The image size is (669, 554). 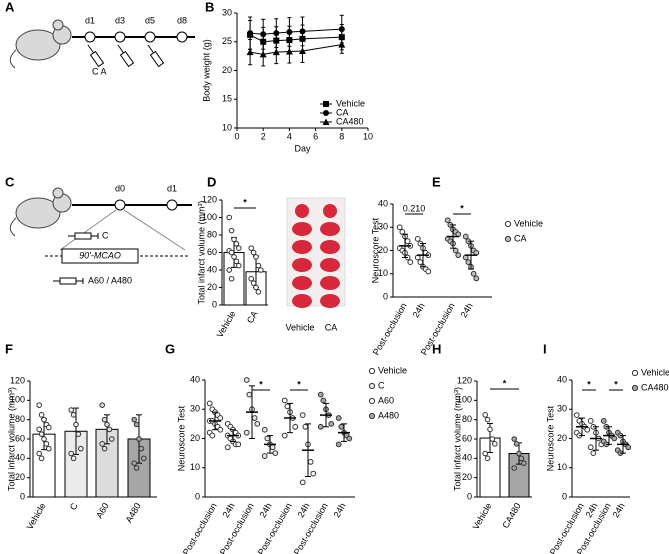 I want to click on y-tick-label: 100, so click(x=17, y=400).